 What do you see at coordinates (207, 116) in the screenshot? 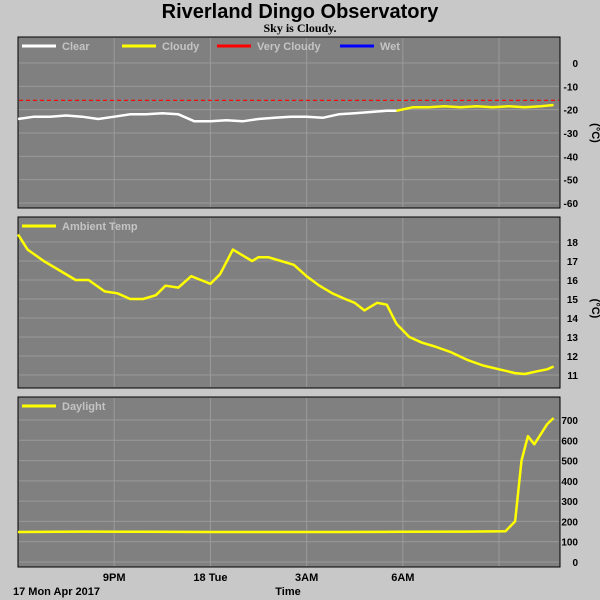
I see `series-line-clear` at bounding box center [207, 116].